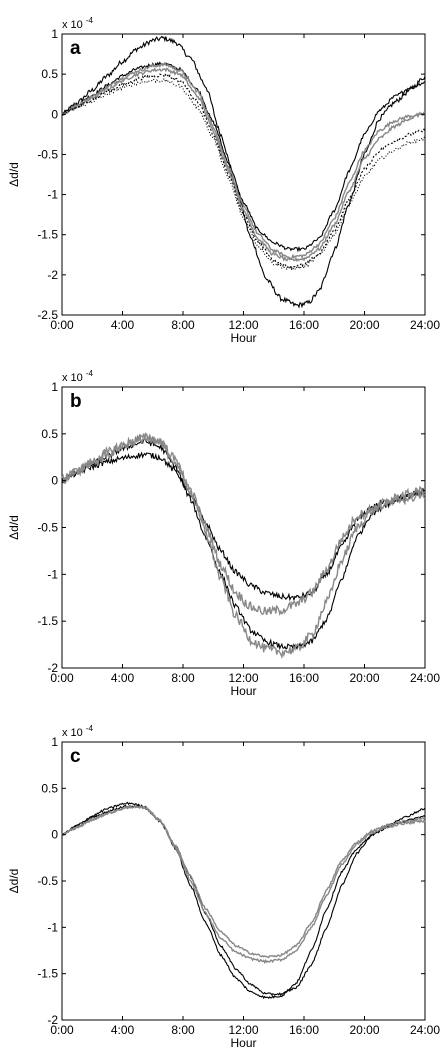 The height and width of the screenshot is (1060, 446). Describe the element at coordinates (47, 315) in the screenshot. I see `y-tick-label: -2.5` at that location.